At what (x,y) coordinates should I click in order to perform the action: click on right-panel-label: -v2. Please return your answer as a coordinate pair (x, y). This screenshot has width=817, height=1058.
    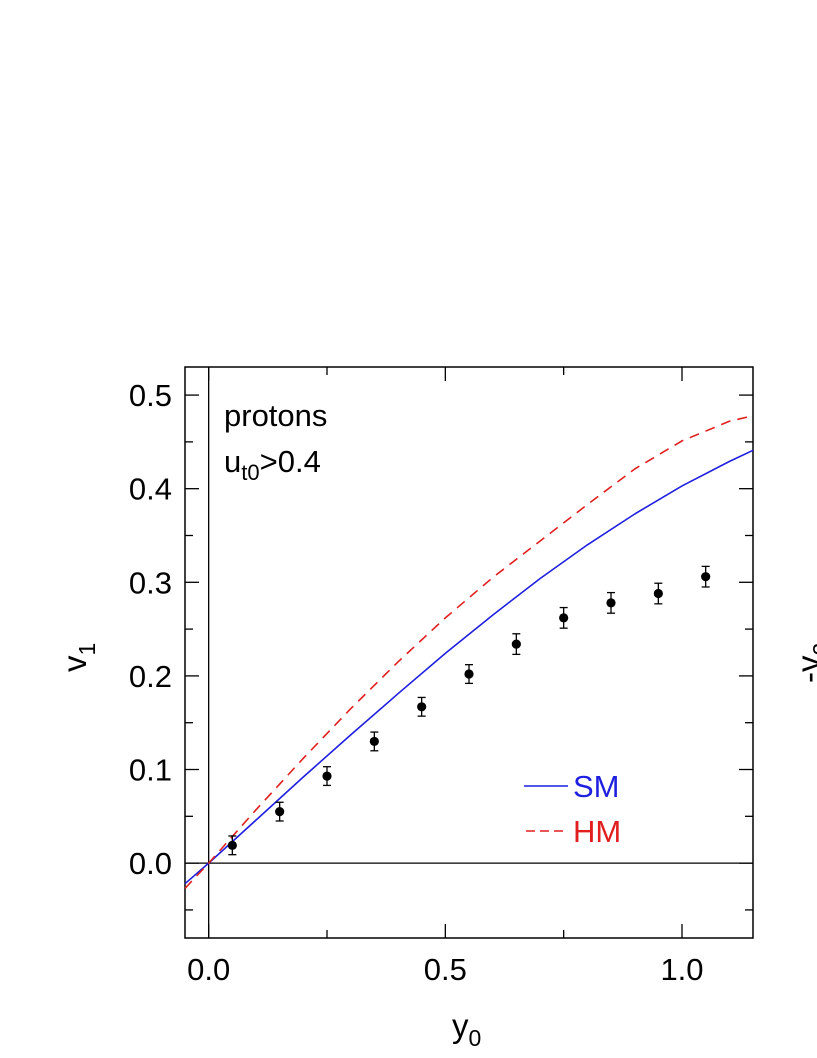
    Looking at the image, I should click on (803, 663).